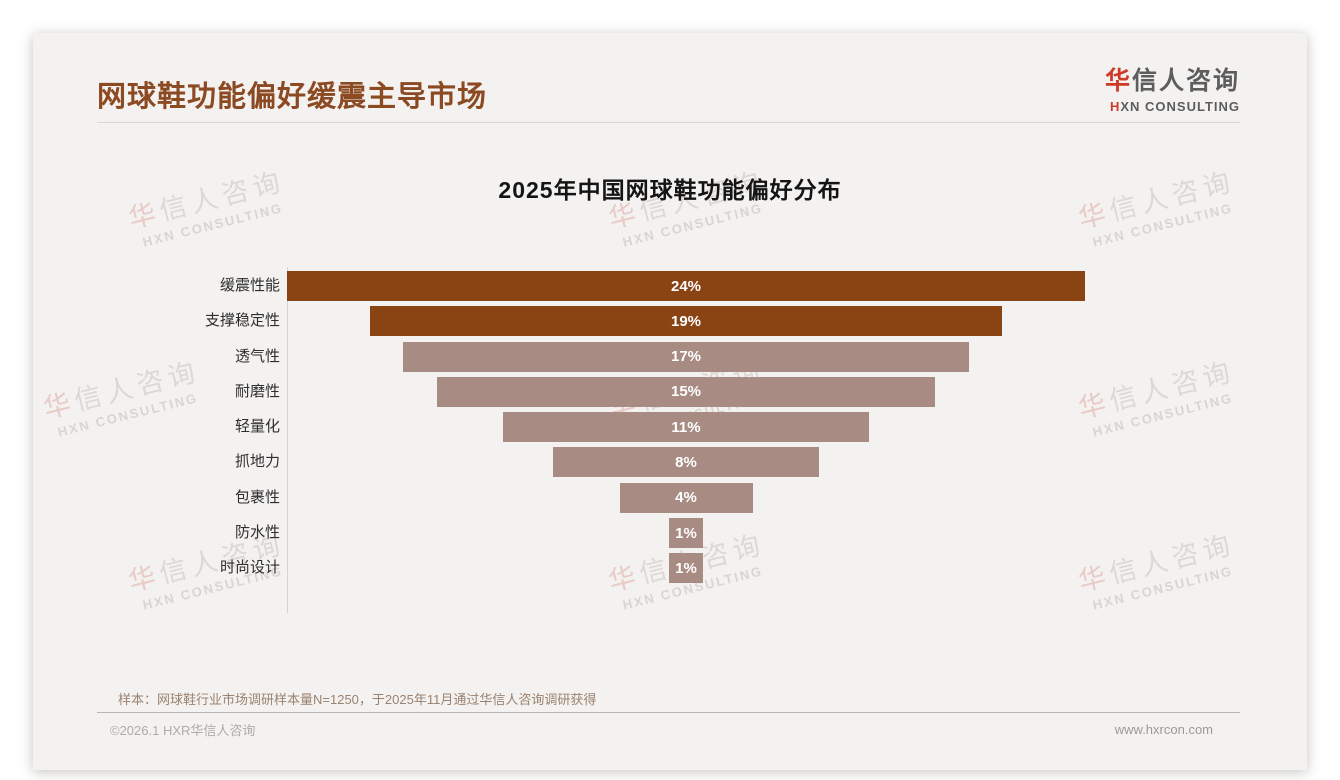 This screenshot has height=780, width=1340. I want to click on website-url: www.hxrcon.com, so click(1163, 729).